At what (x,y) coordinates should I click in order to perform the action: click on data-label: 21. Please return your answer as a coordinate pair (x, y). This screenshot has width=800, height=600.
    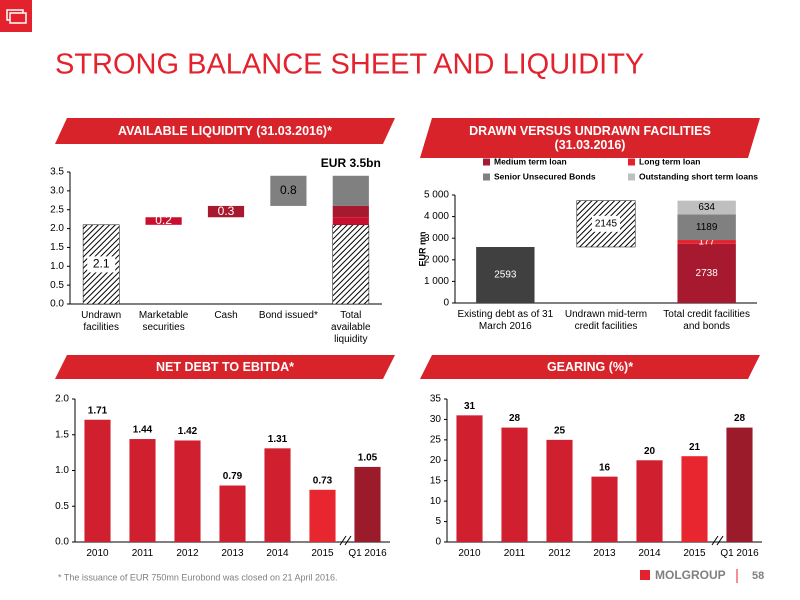
    Looking at the image, I should click on (695, 447).